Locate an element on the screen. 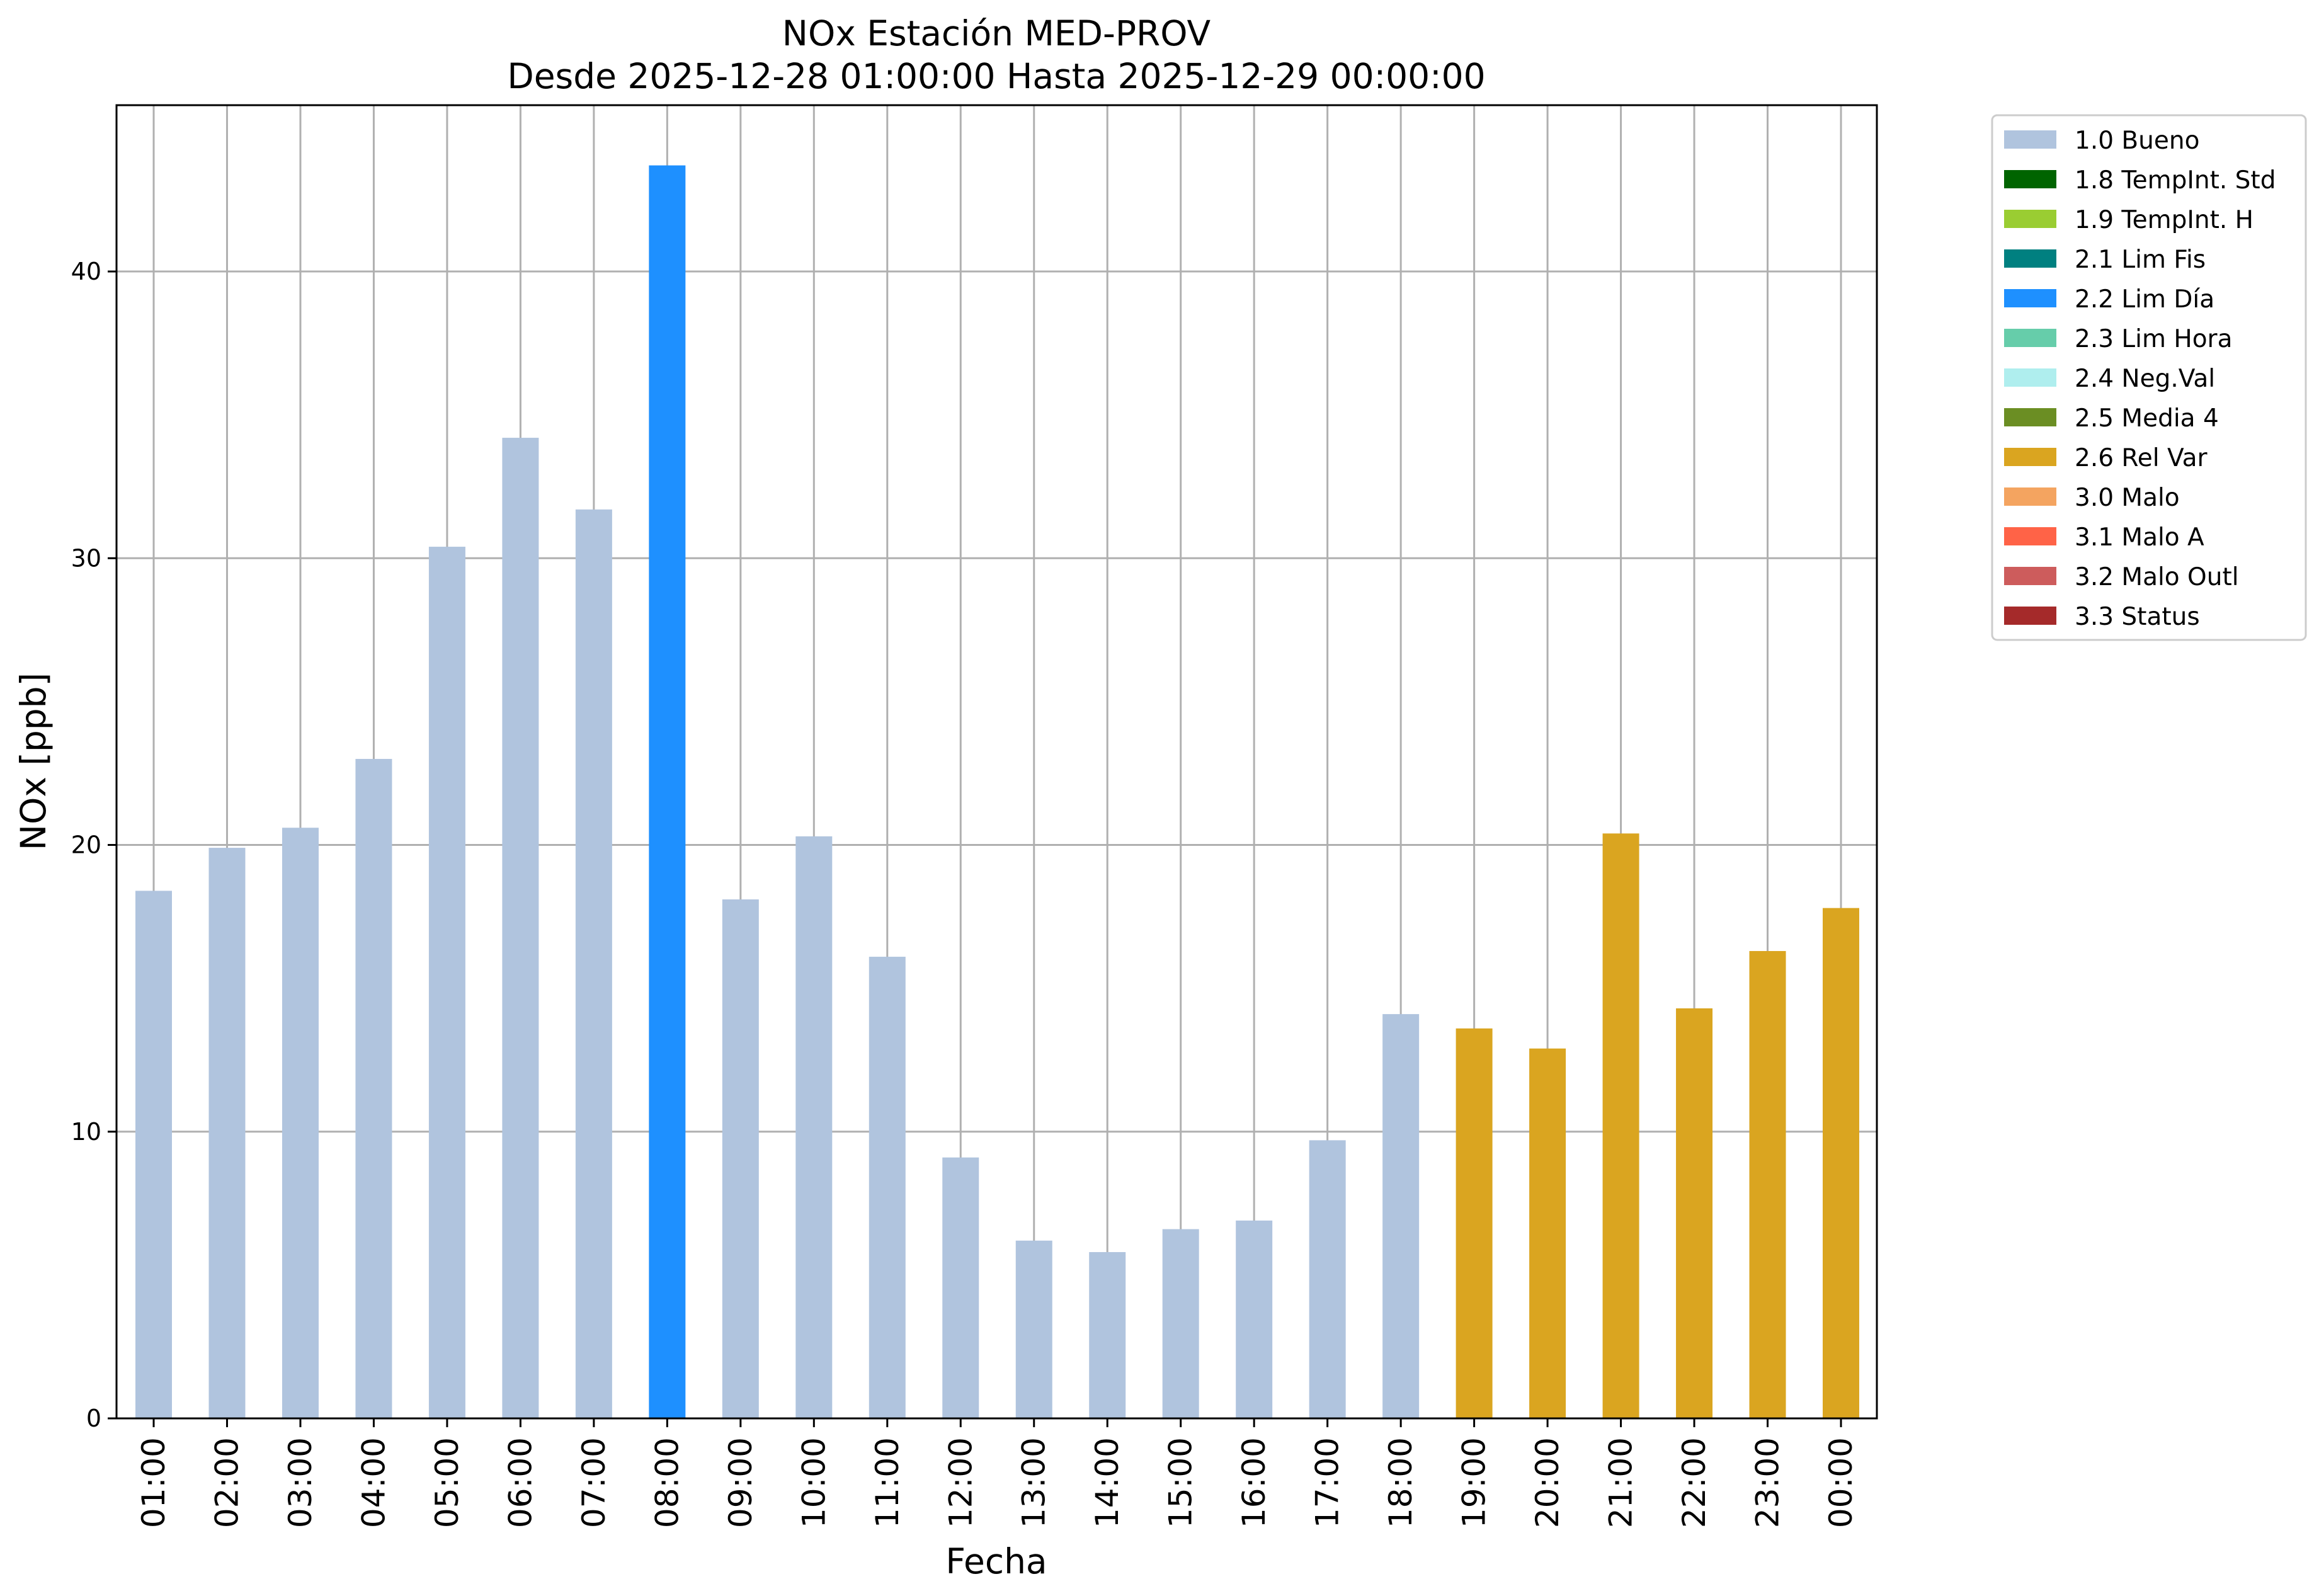  legend-label: 3.0 Malo is located at coordinates (2127, 498).